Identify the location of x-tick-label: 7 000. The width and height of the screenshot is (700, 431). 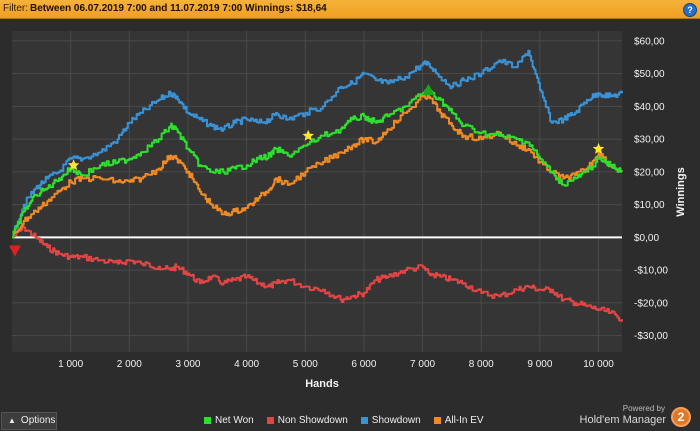
(422, 364).